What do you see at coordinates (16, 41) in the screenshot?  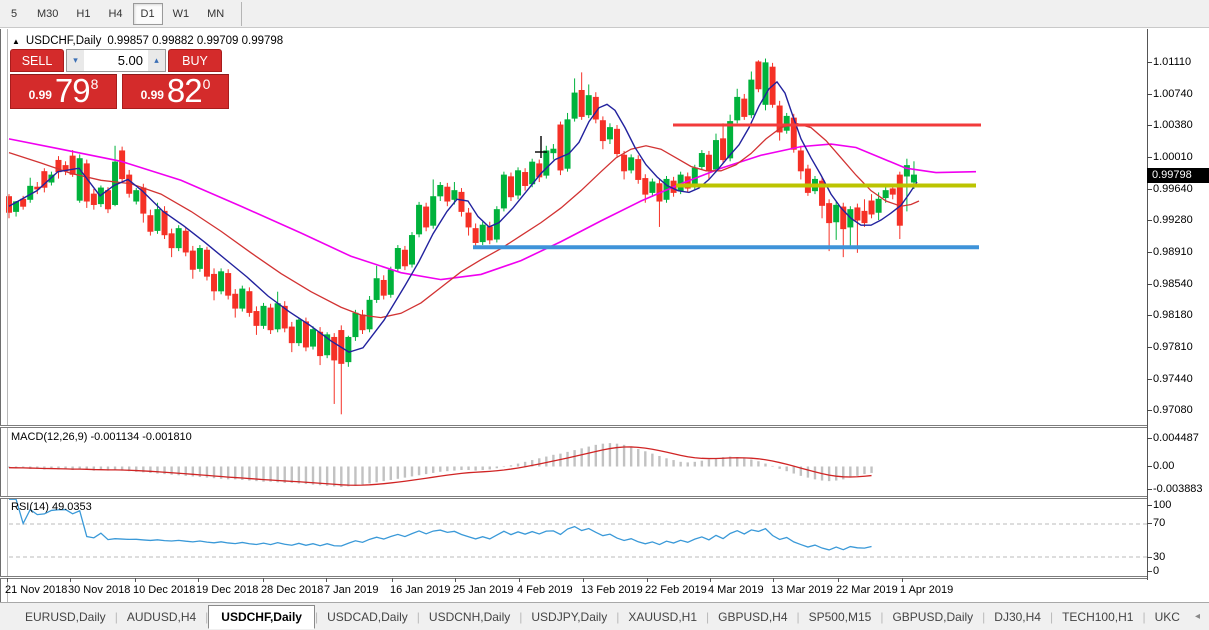 I see `collapse-triangle-icon: ▲` at bounding box center [16, 41].